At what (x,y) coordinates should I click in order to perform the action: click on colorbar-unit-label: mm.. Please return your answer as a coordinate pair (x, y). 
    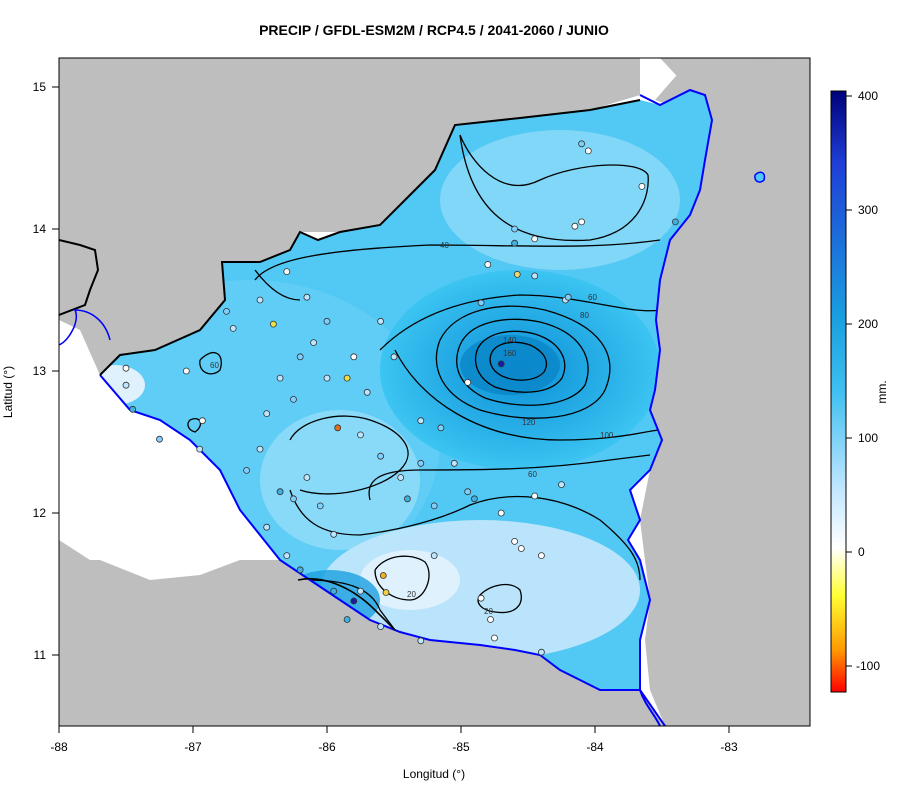
    Looking at the image, I should click on (882, 391).